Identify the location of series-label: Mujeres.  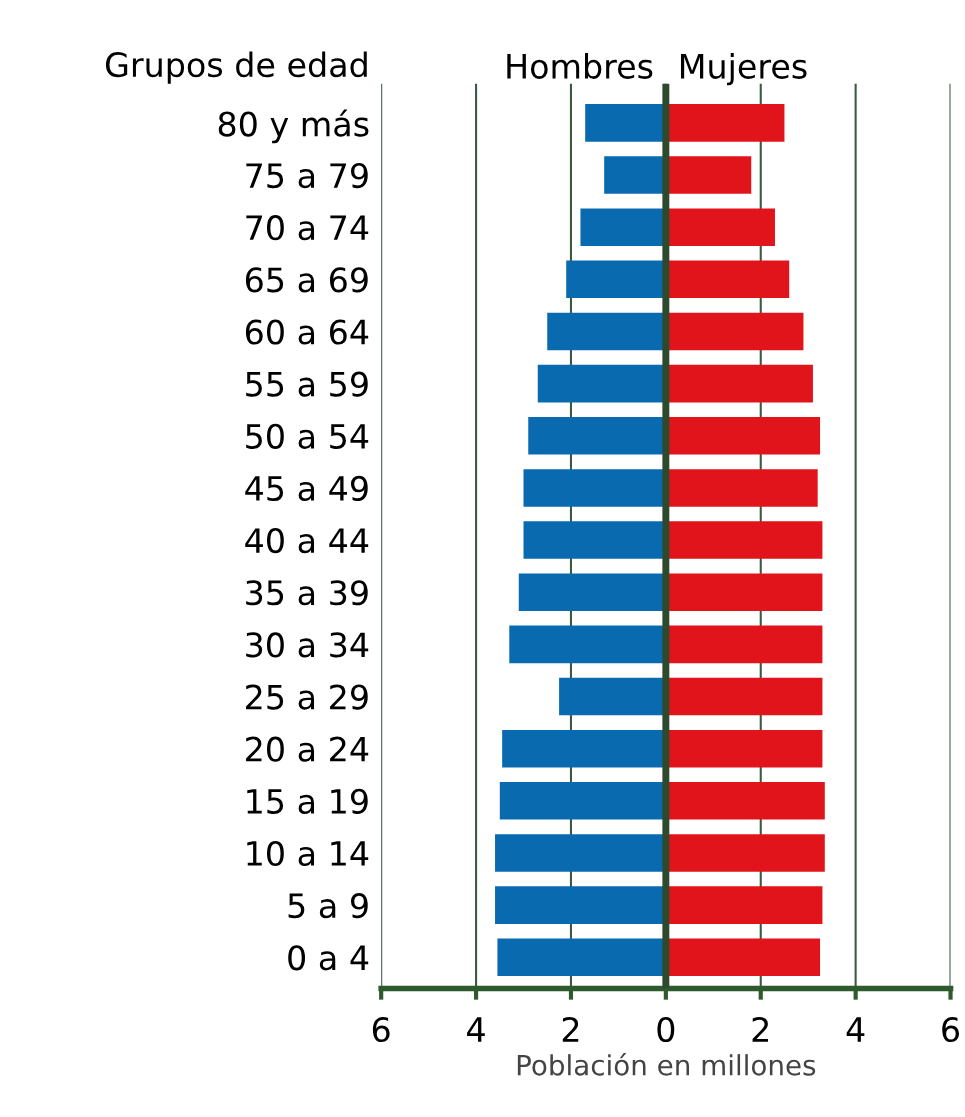
(743, 69).